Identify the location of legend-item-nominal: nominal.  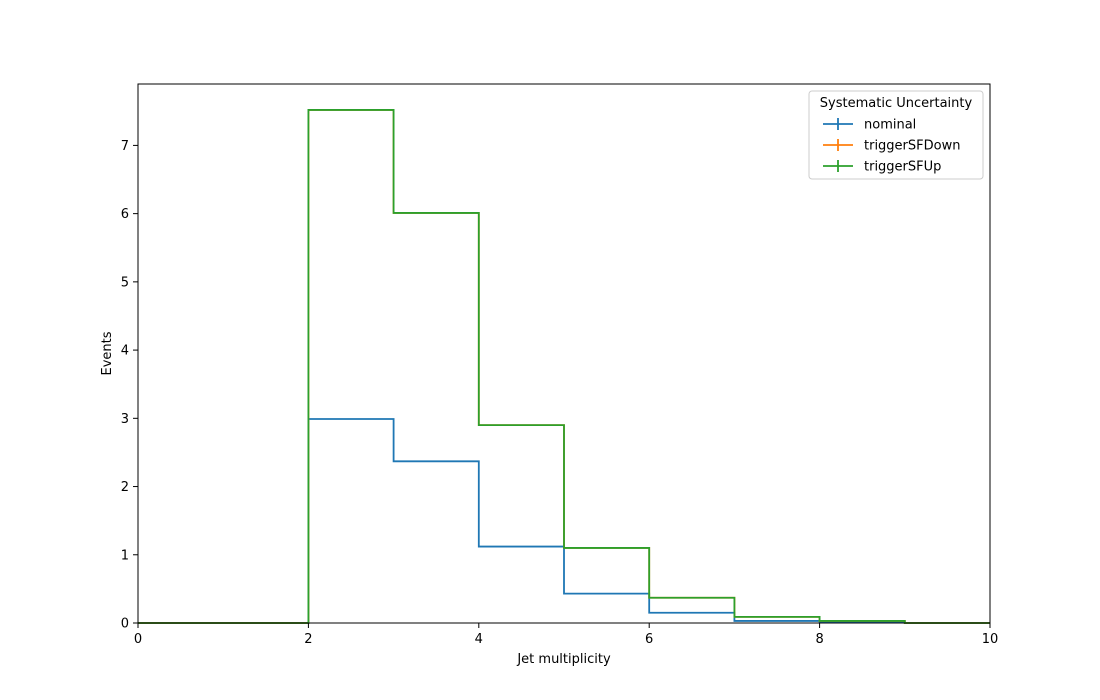
(869, 125).